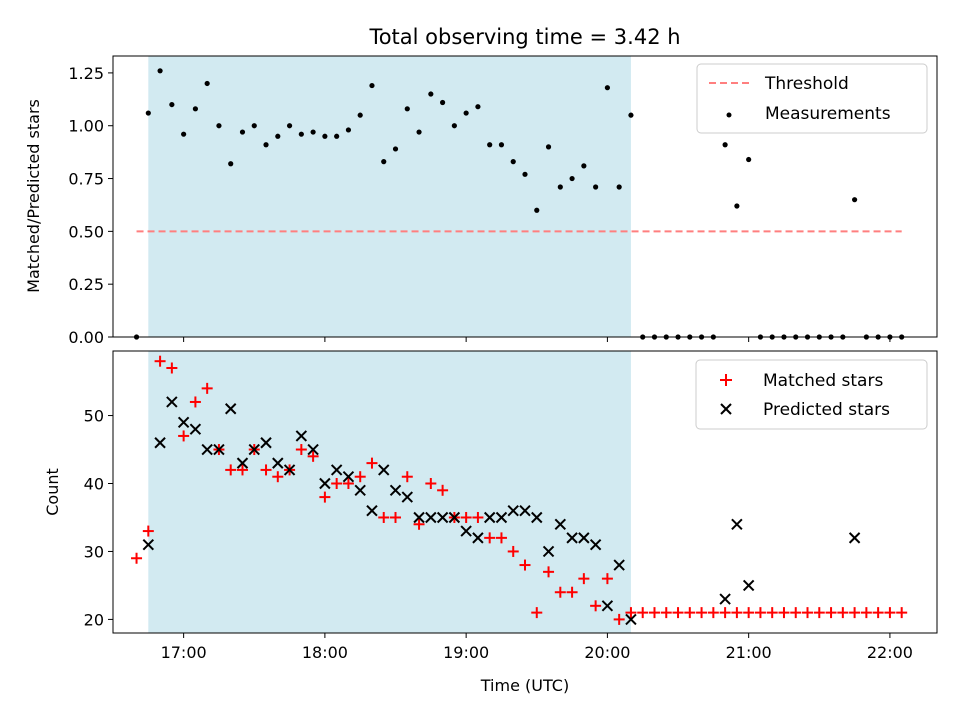 This screenshot has height=720, width=960. Describe the element at coordinates (94, 619) in the screenshot. I see `bot-y-tick-label: 20` at that location.